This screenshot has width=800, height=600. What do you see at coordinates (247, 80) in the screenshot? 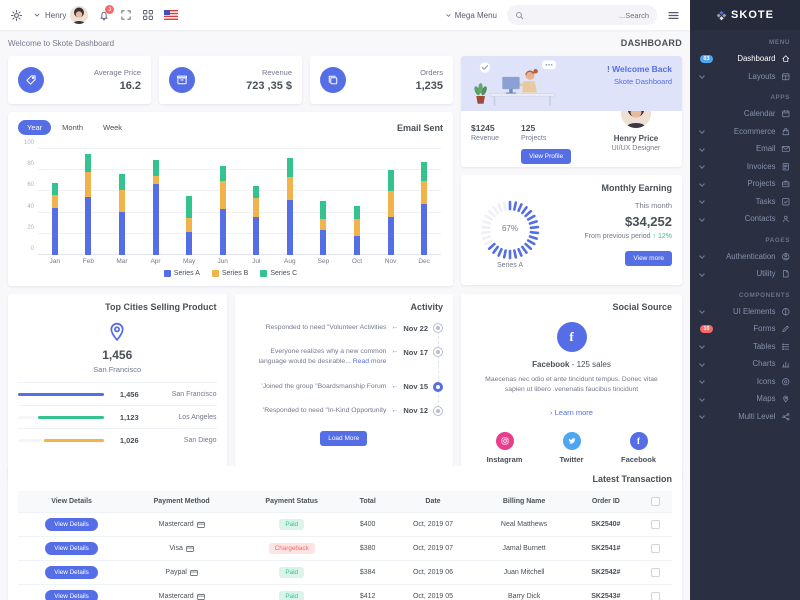
I see `stat-text: Revenue 723 ,35 $` at bounding box center [247, 80].